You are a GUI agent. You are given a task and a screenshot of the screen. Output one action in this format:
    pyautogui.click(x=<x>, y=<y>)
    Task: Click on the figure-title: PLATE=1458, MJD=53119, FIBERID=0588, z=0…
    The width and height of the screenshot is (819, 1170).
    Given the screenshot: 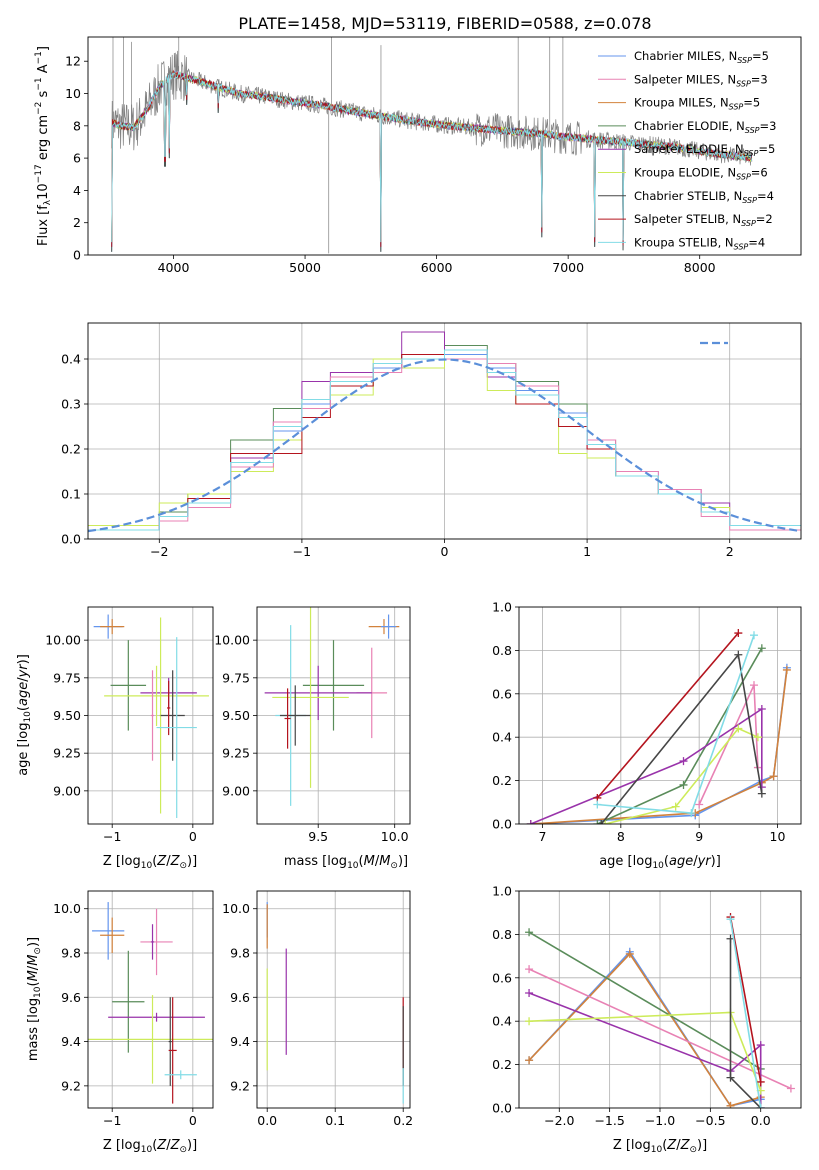 What is the action you would take?
    pyautogui.click(x=444, y=23)
    